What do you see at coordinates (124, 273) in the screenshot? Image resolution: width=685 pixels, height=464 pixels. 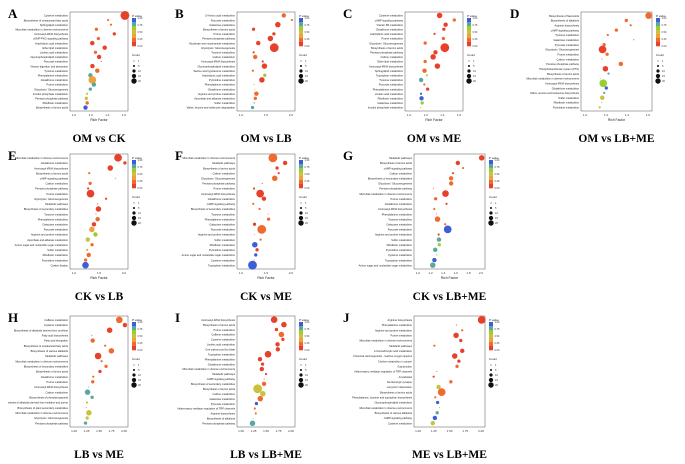 I see `x-tick-label: 2.0` at bounding box center [124, 273].